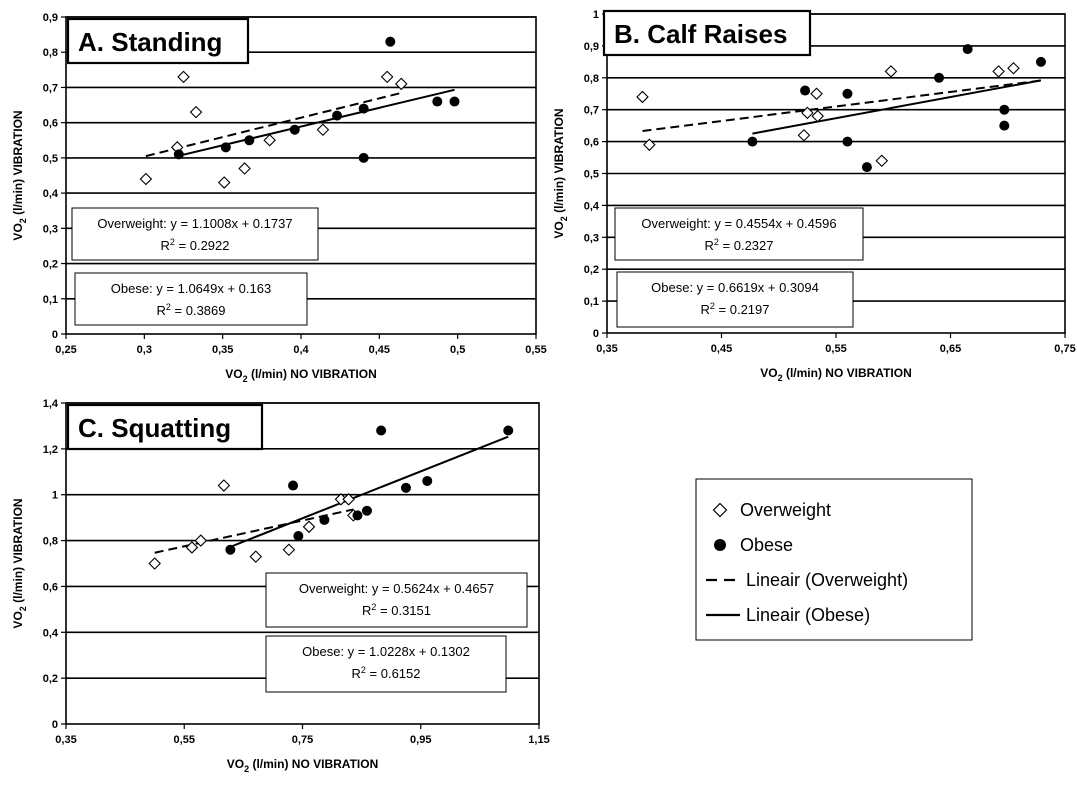  Describe the element at coordinates (700, 34) in the screenshot. I see `panel-title: B. Calf Raises` at that location.